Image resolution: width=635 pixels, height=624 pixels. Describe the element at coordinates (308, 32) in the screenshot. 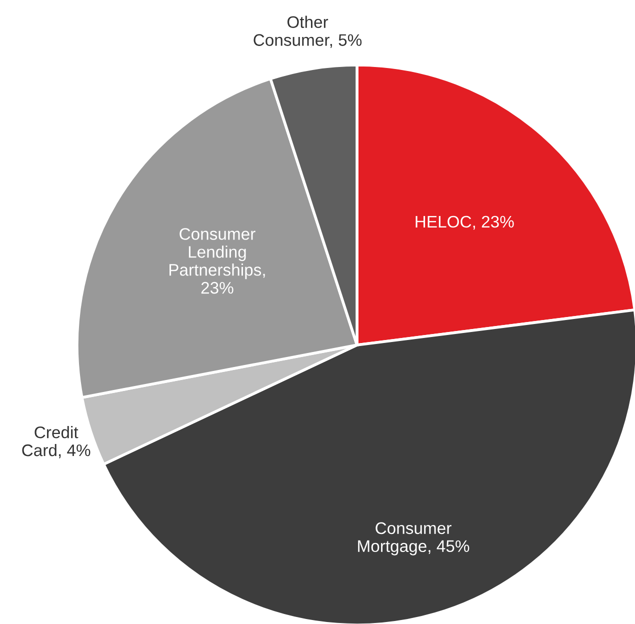

I see `slice-label: Other Consumer, 5%` at that location.